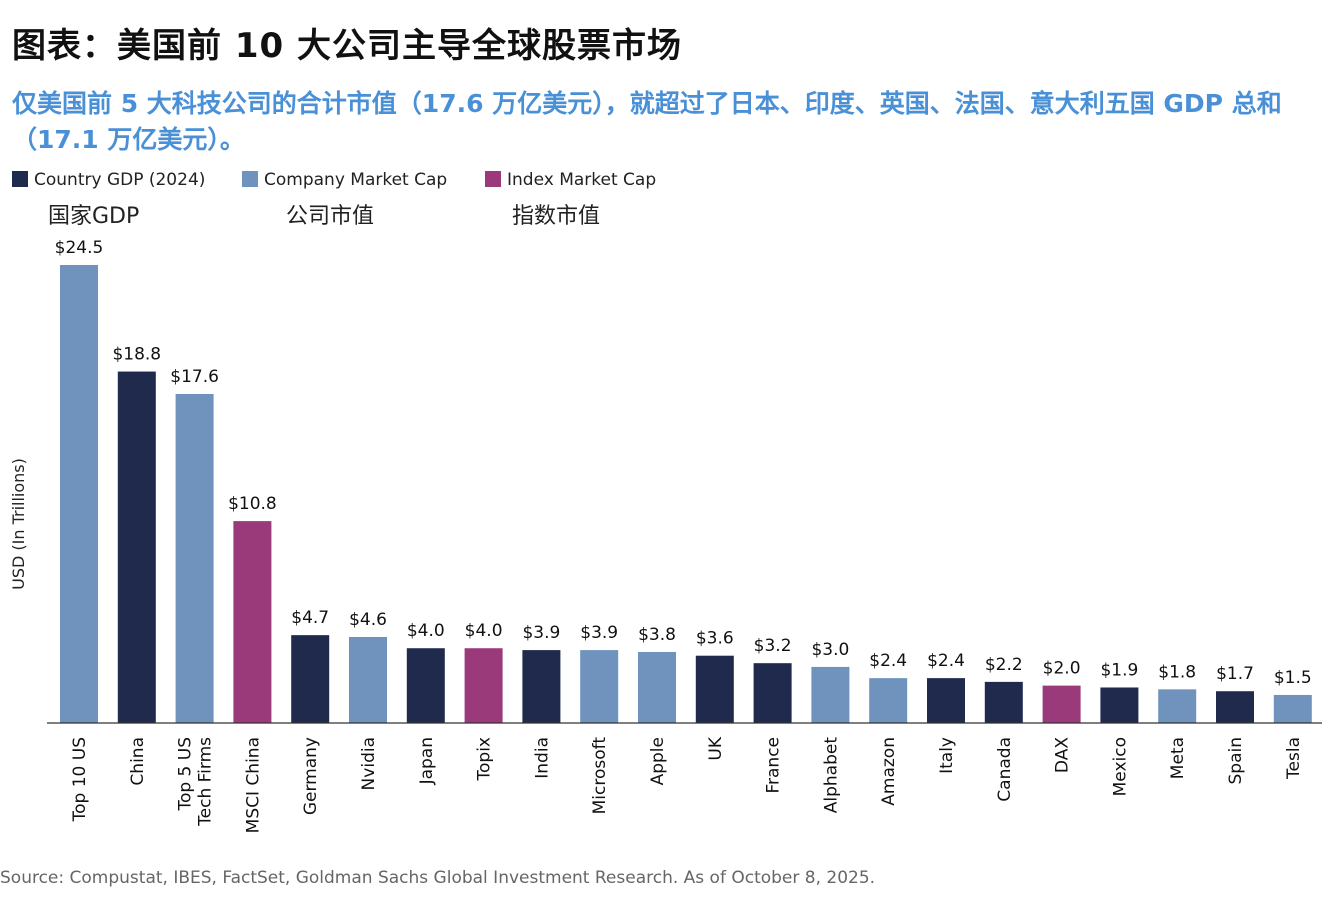 Image resolution: width=1331 pixels, height=900 pixels. Describe the element at coordinates (18, 524) in the screenshot. I see `y-axis-label: USD (In Trillions)` at that location.